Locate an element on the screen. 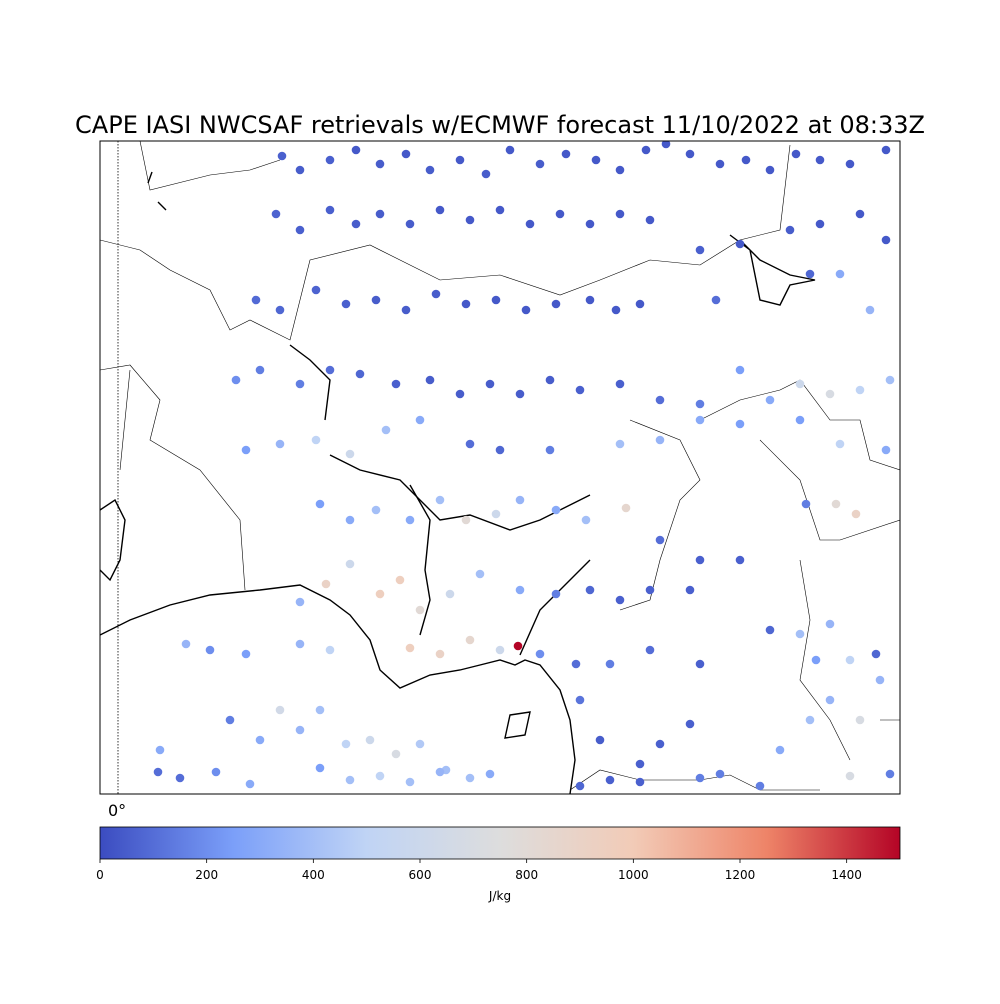 This screenshot has height=1004, width=1000. colorbar-tick-label: 0 is located at coordinates (100, 875).